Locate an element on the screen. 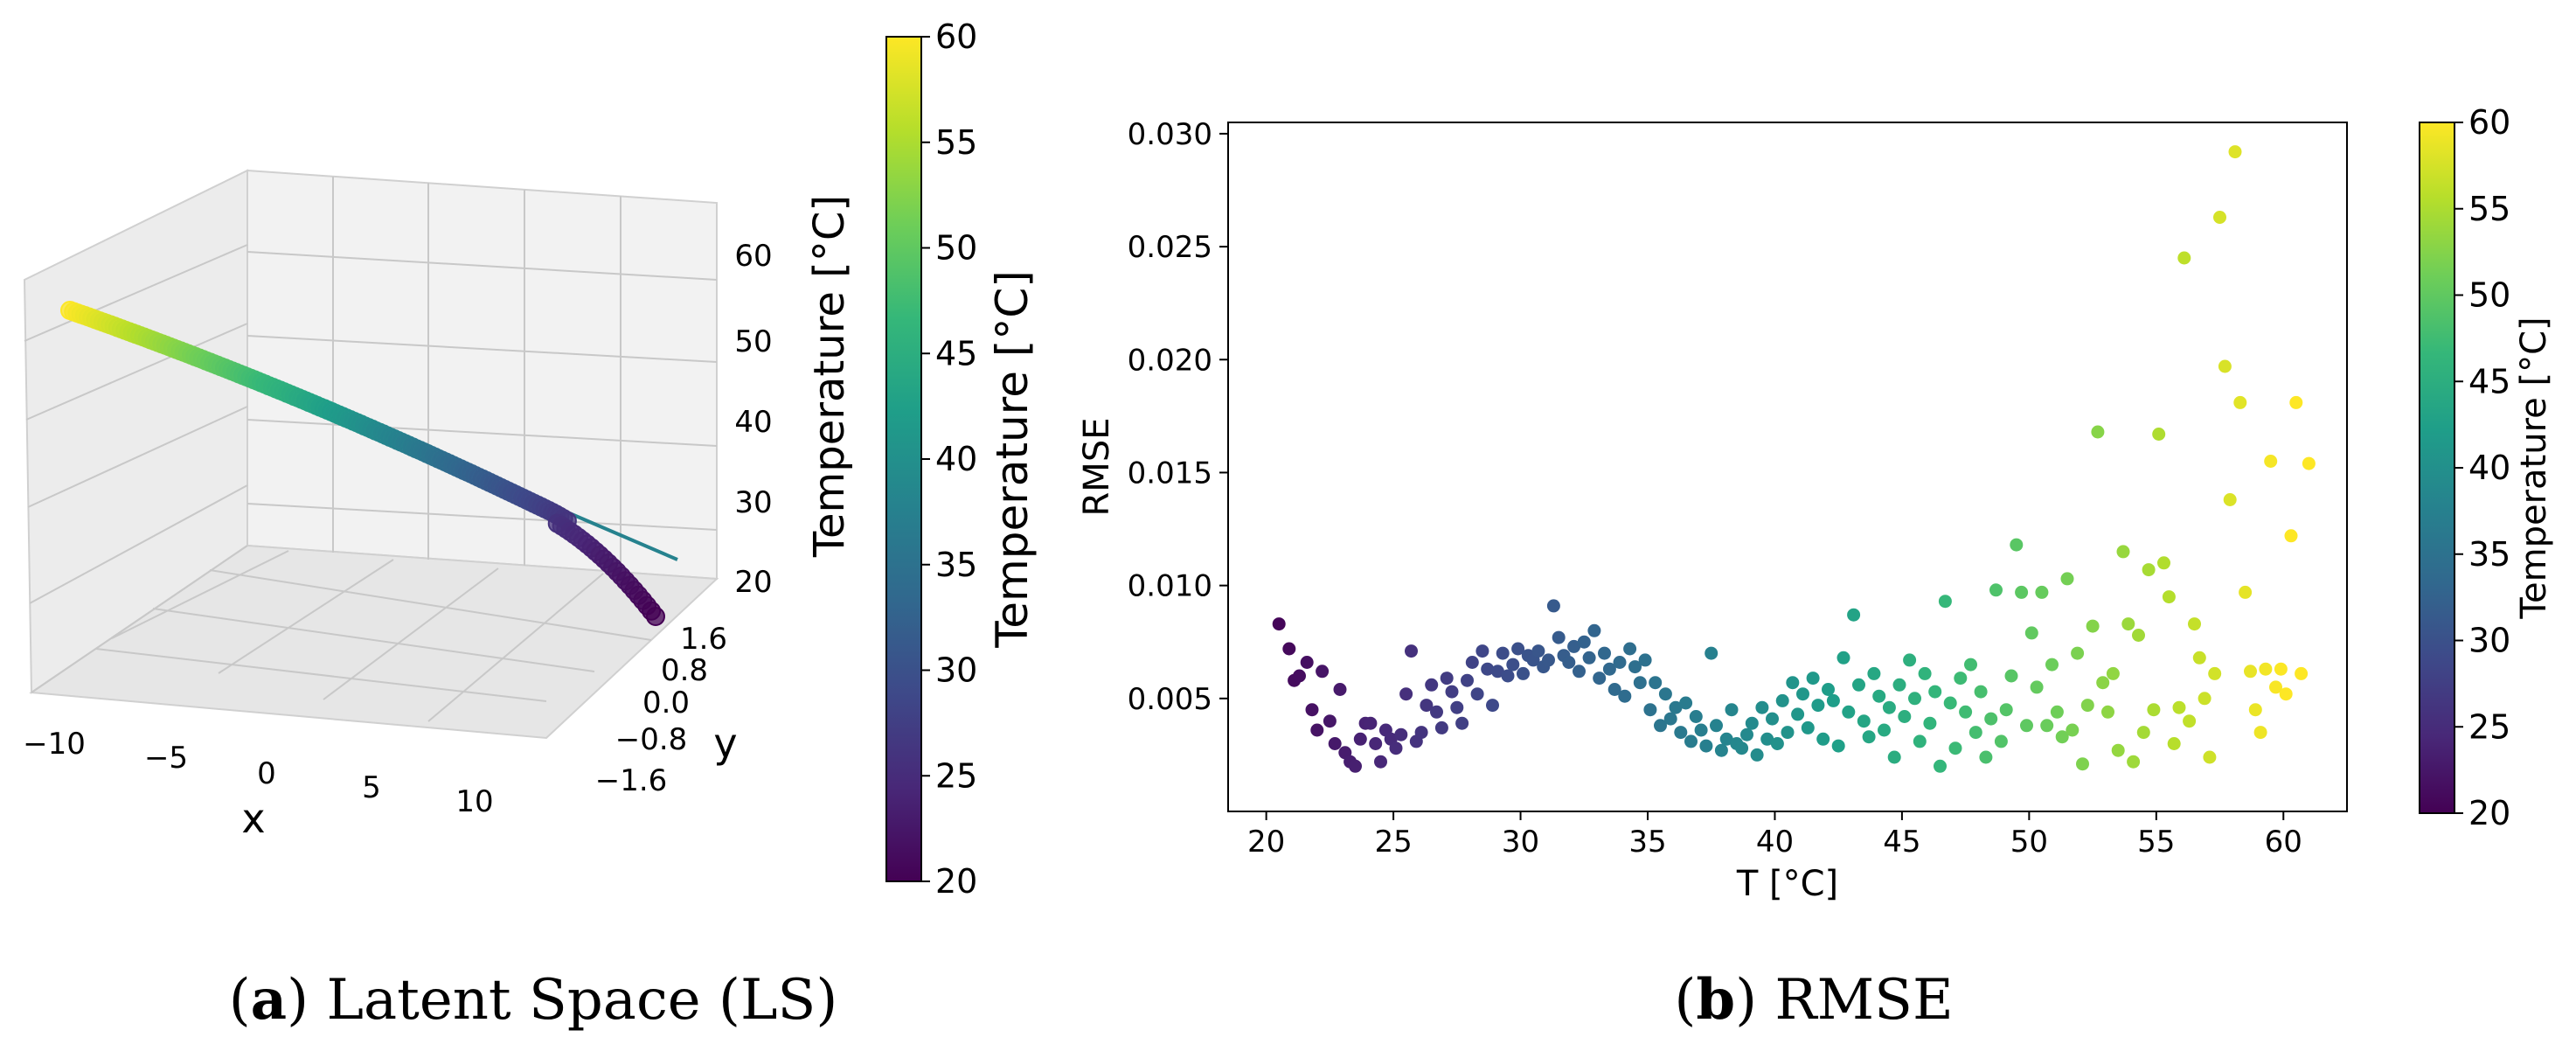 The height and width of the screenshot is (1051, 2576). colorbar-a-tick-label: 45 is located at coordinates (956, 353).